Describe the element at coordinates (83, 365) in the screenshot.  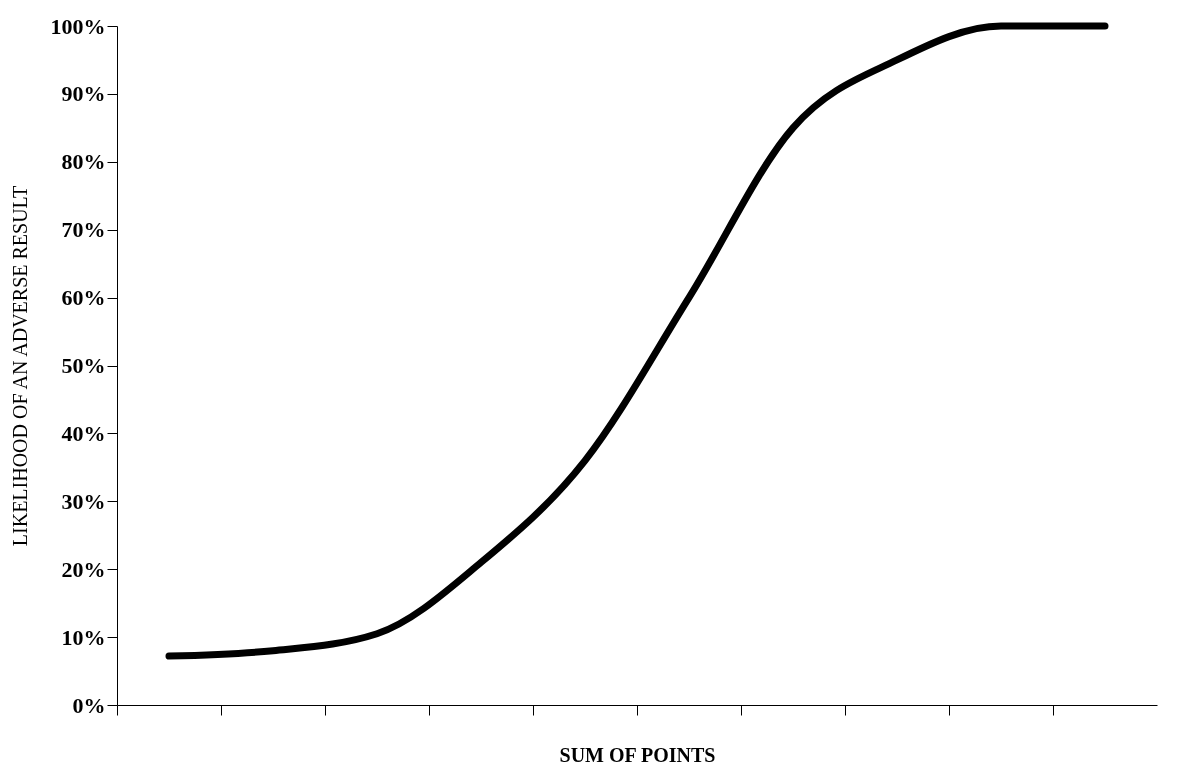
I see `y-tick-label: 50%` at that location.